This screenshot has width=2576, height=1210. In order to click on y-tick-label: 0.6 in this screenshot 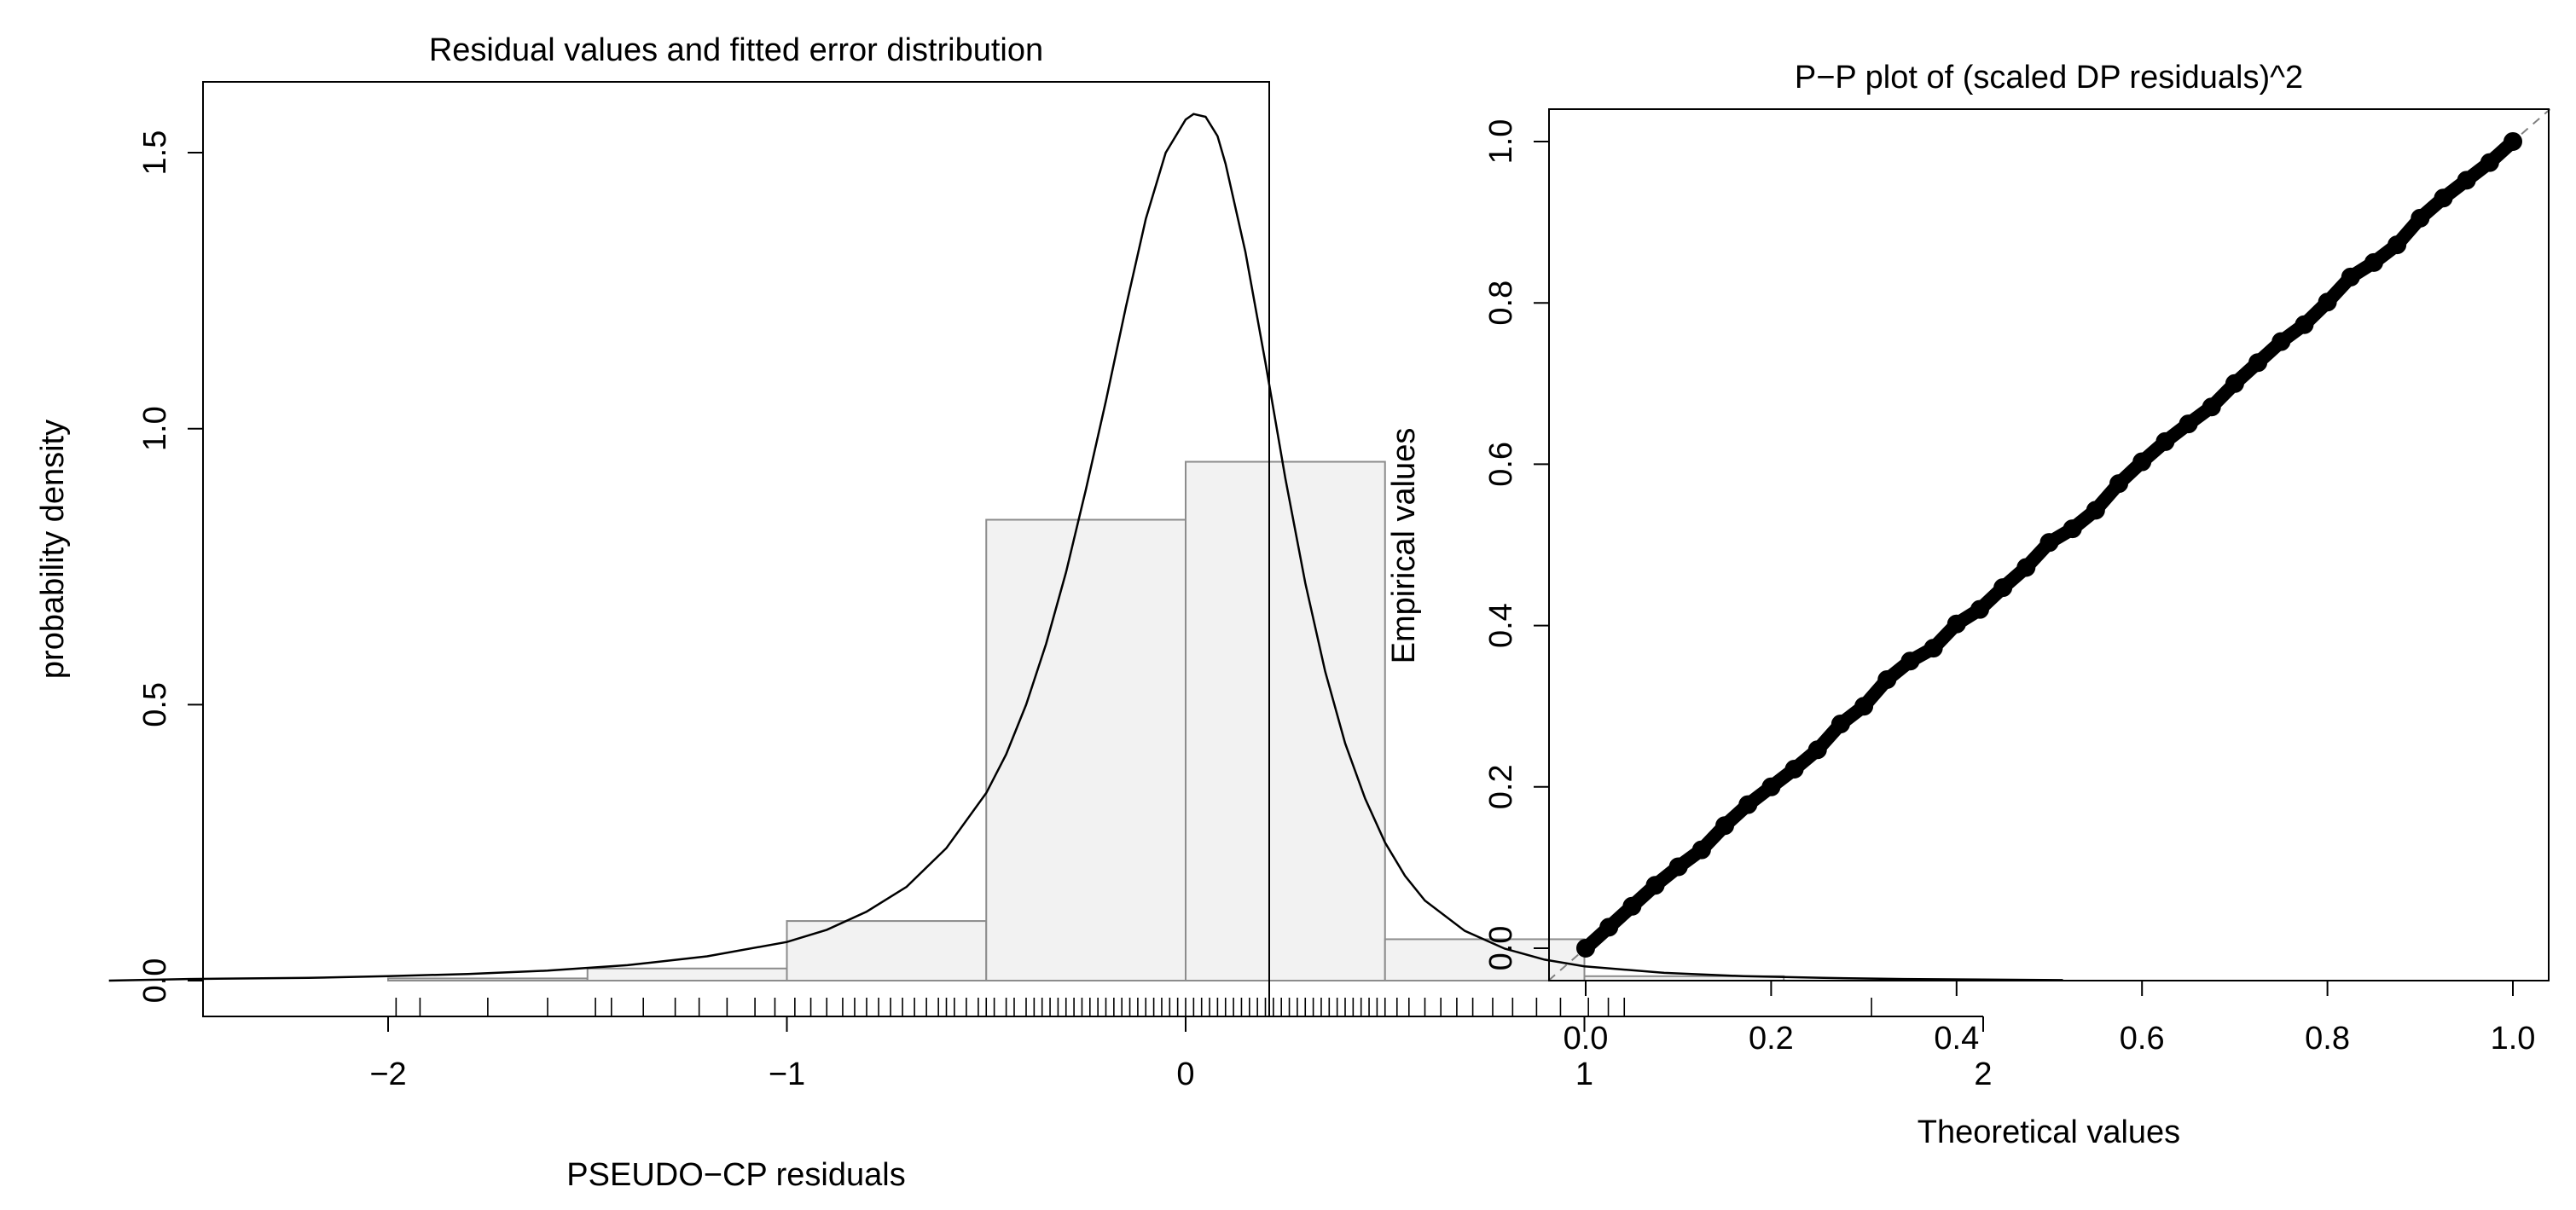, I will do `click(1501, 464)`.